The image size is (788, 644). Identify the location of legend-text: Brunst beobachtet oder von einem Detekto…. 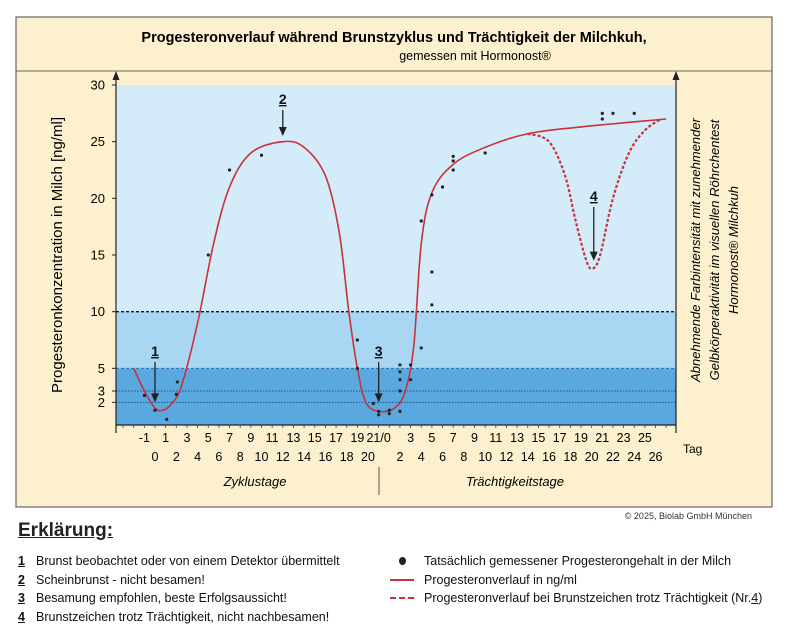
(188, 561).